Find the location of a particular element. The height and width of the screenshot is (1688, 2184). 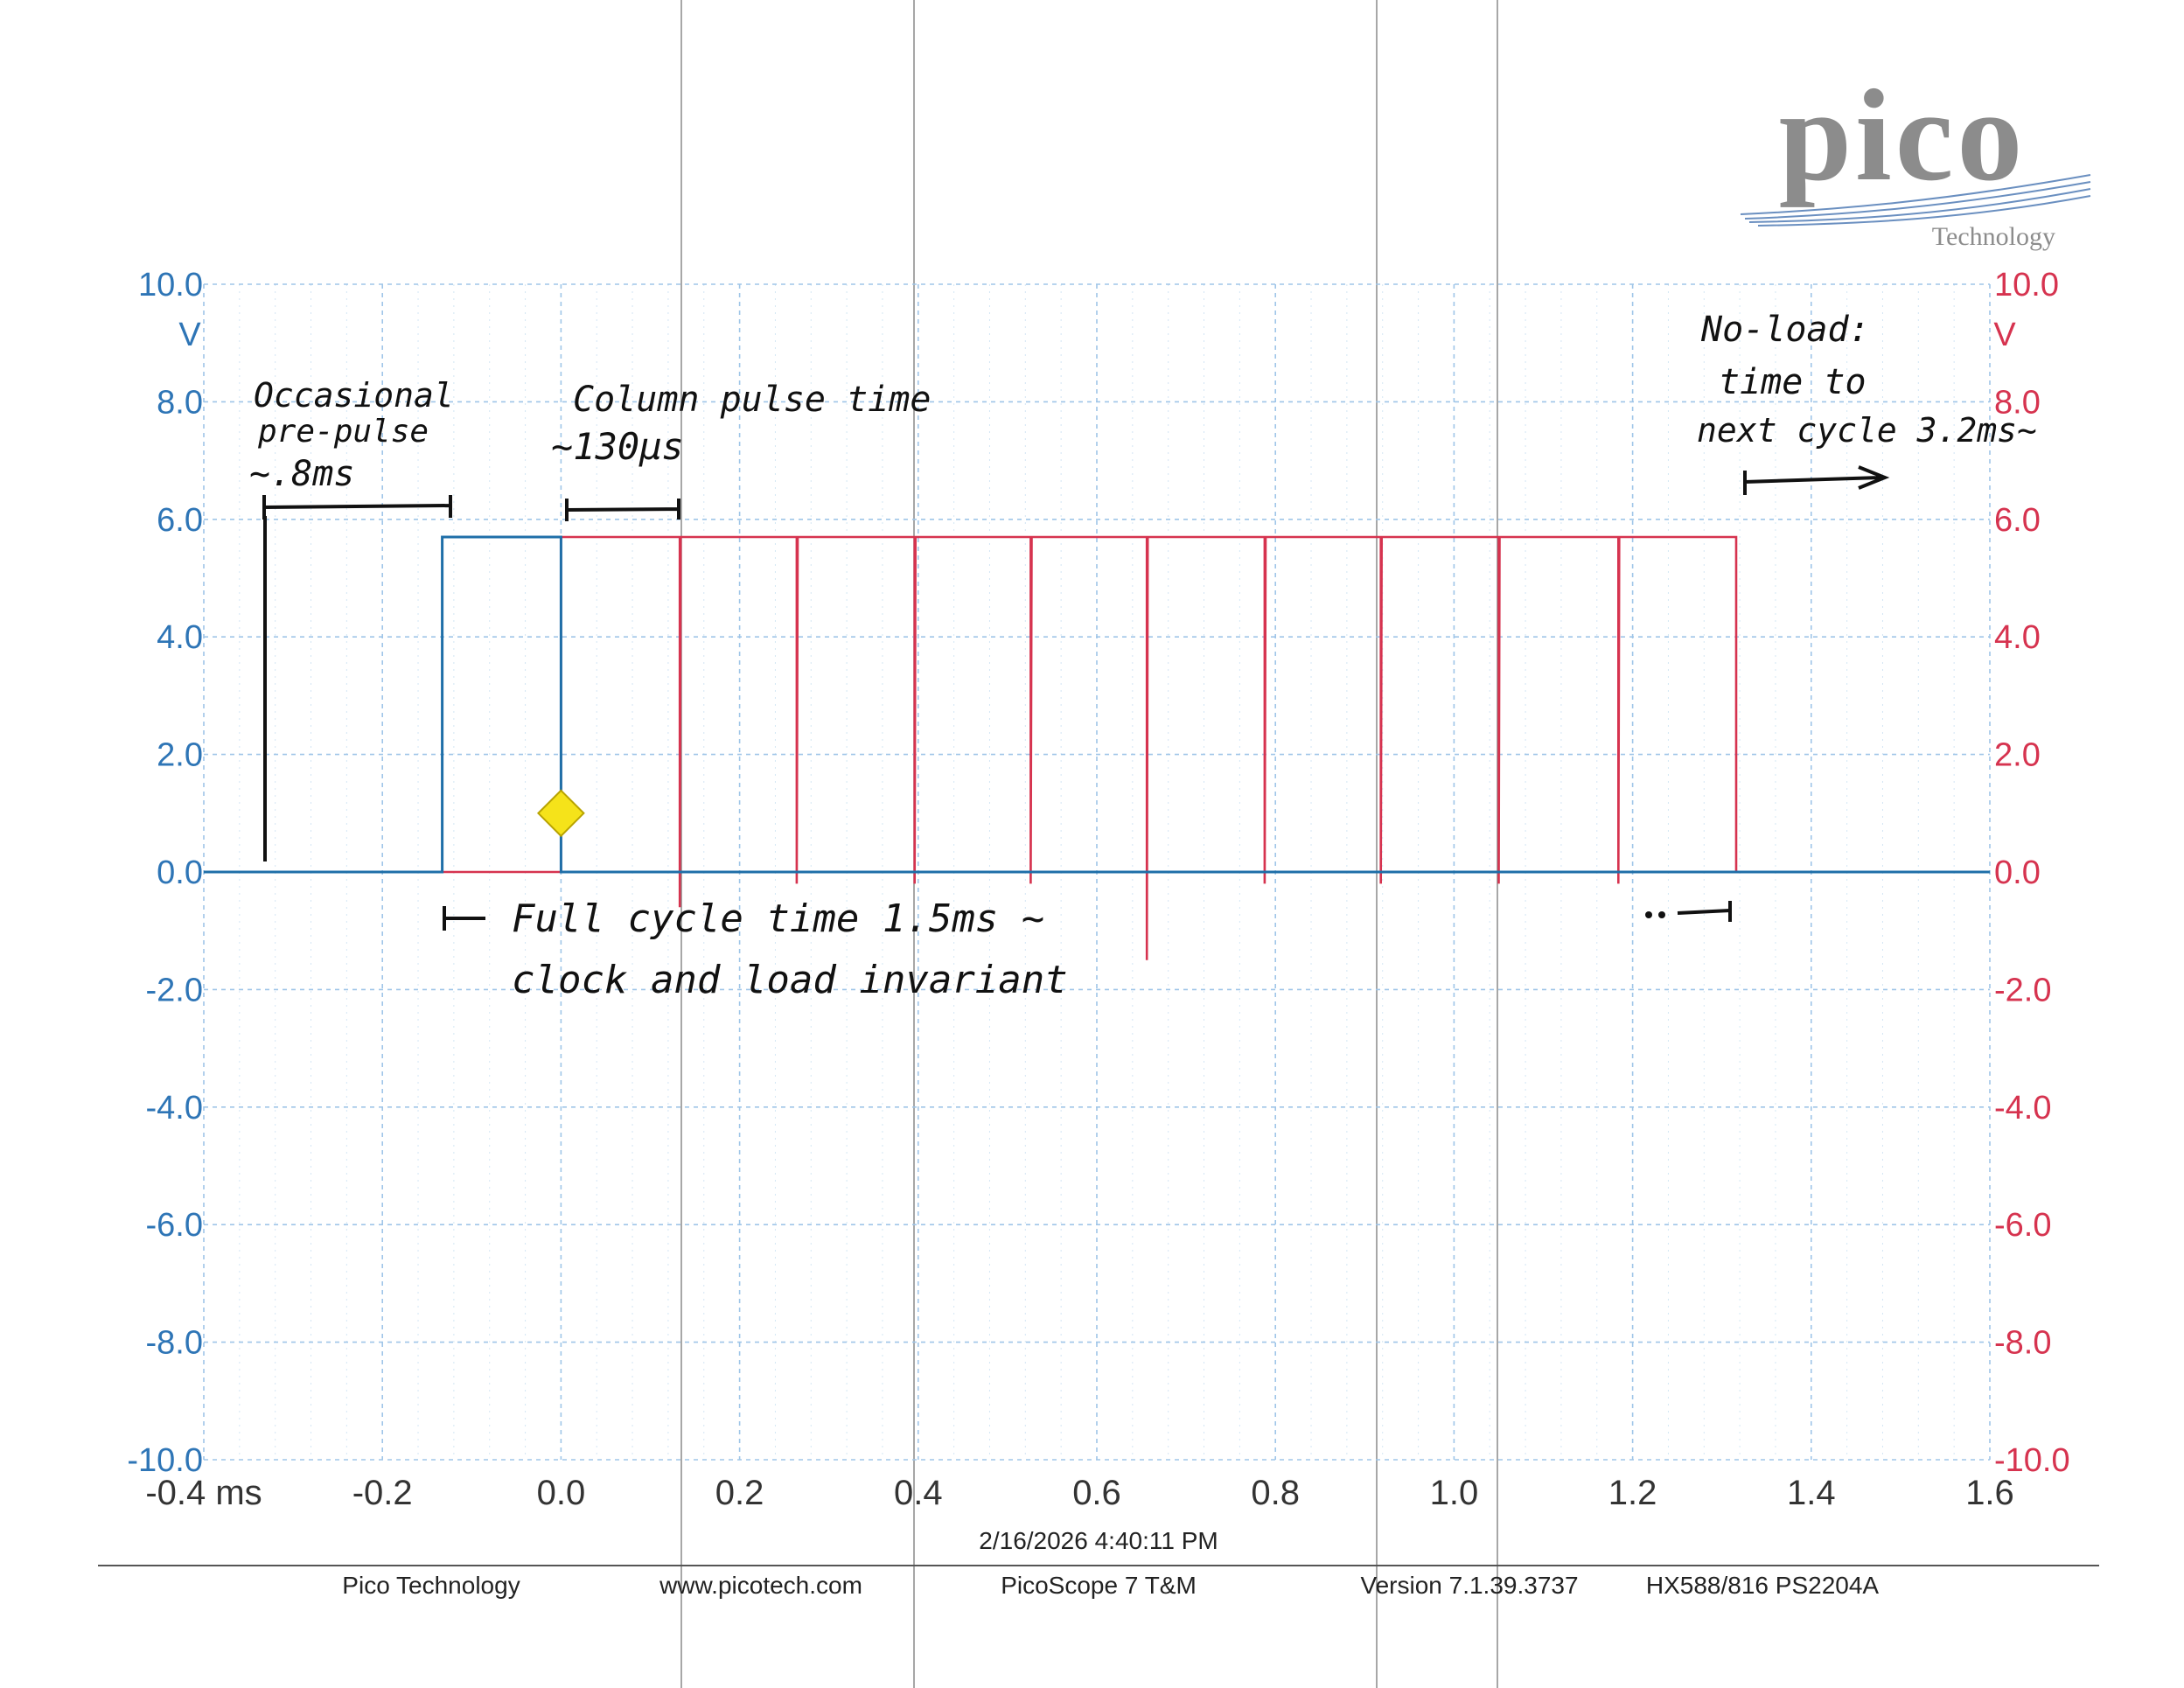

footer-company: Pico Technology is located at coordinates (431, 1585).